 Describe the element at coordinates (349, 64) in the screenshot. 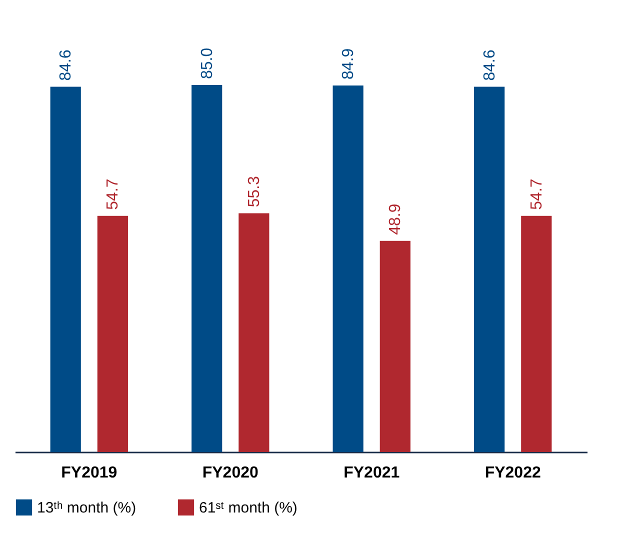

I see `data-label: 84.9` at that location.